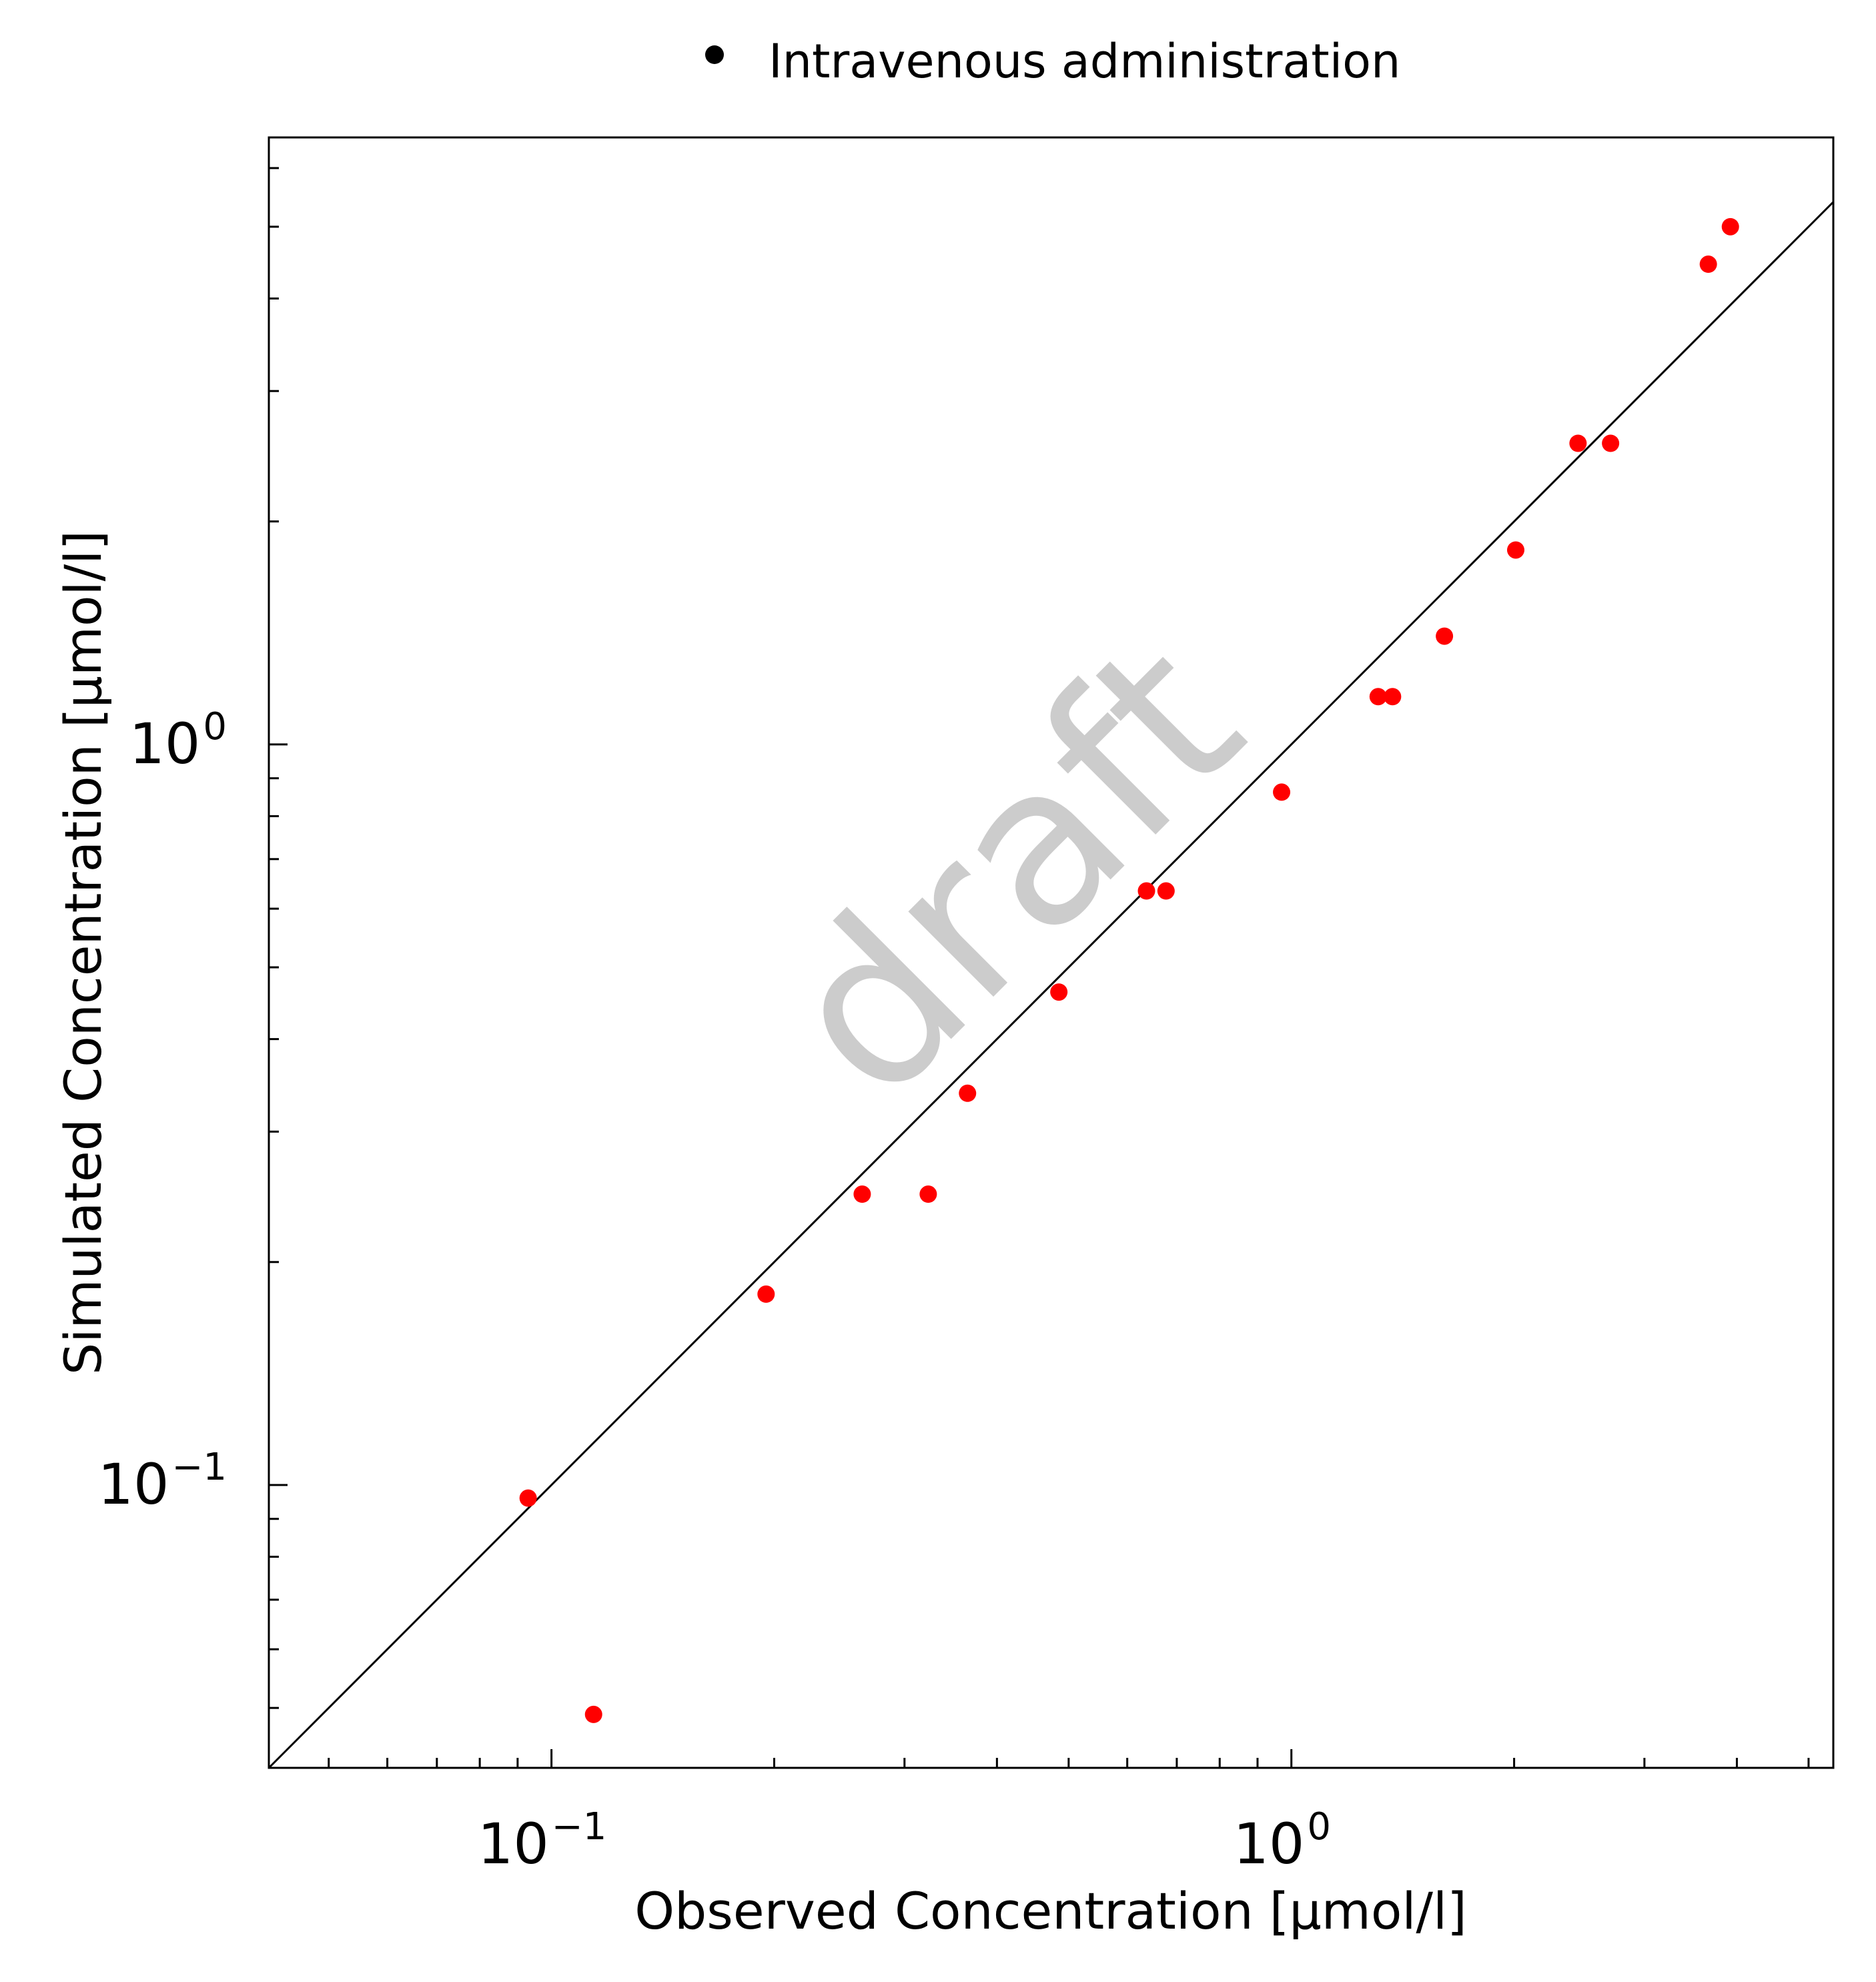  I want to click on y-axis-label: Simulated Concentration [µmol/l], so click(83, 952).